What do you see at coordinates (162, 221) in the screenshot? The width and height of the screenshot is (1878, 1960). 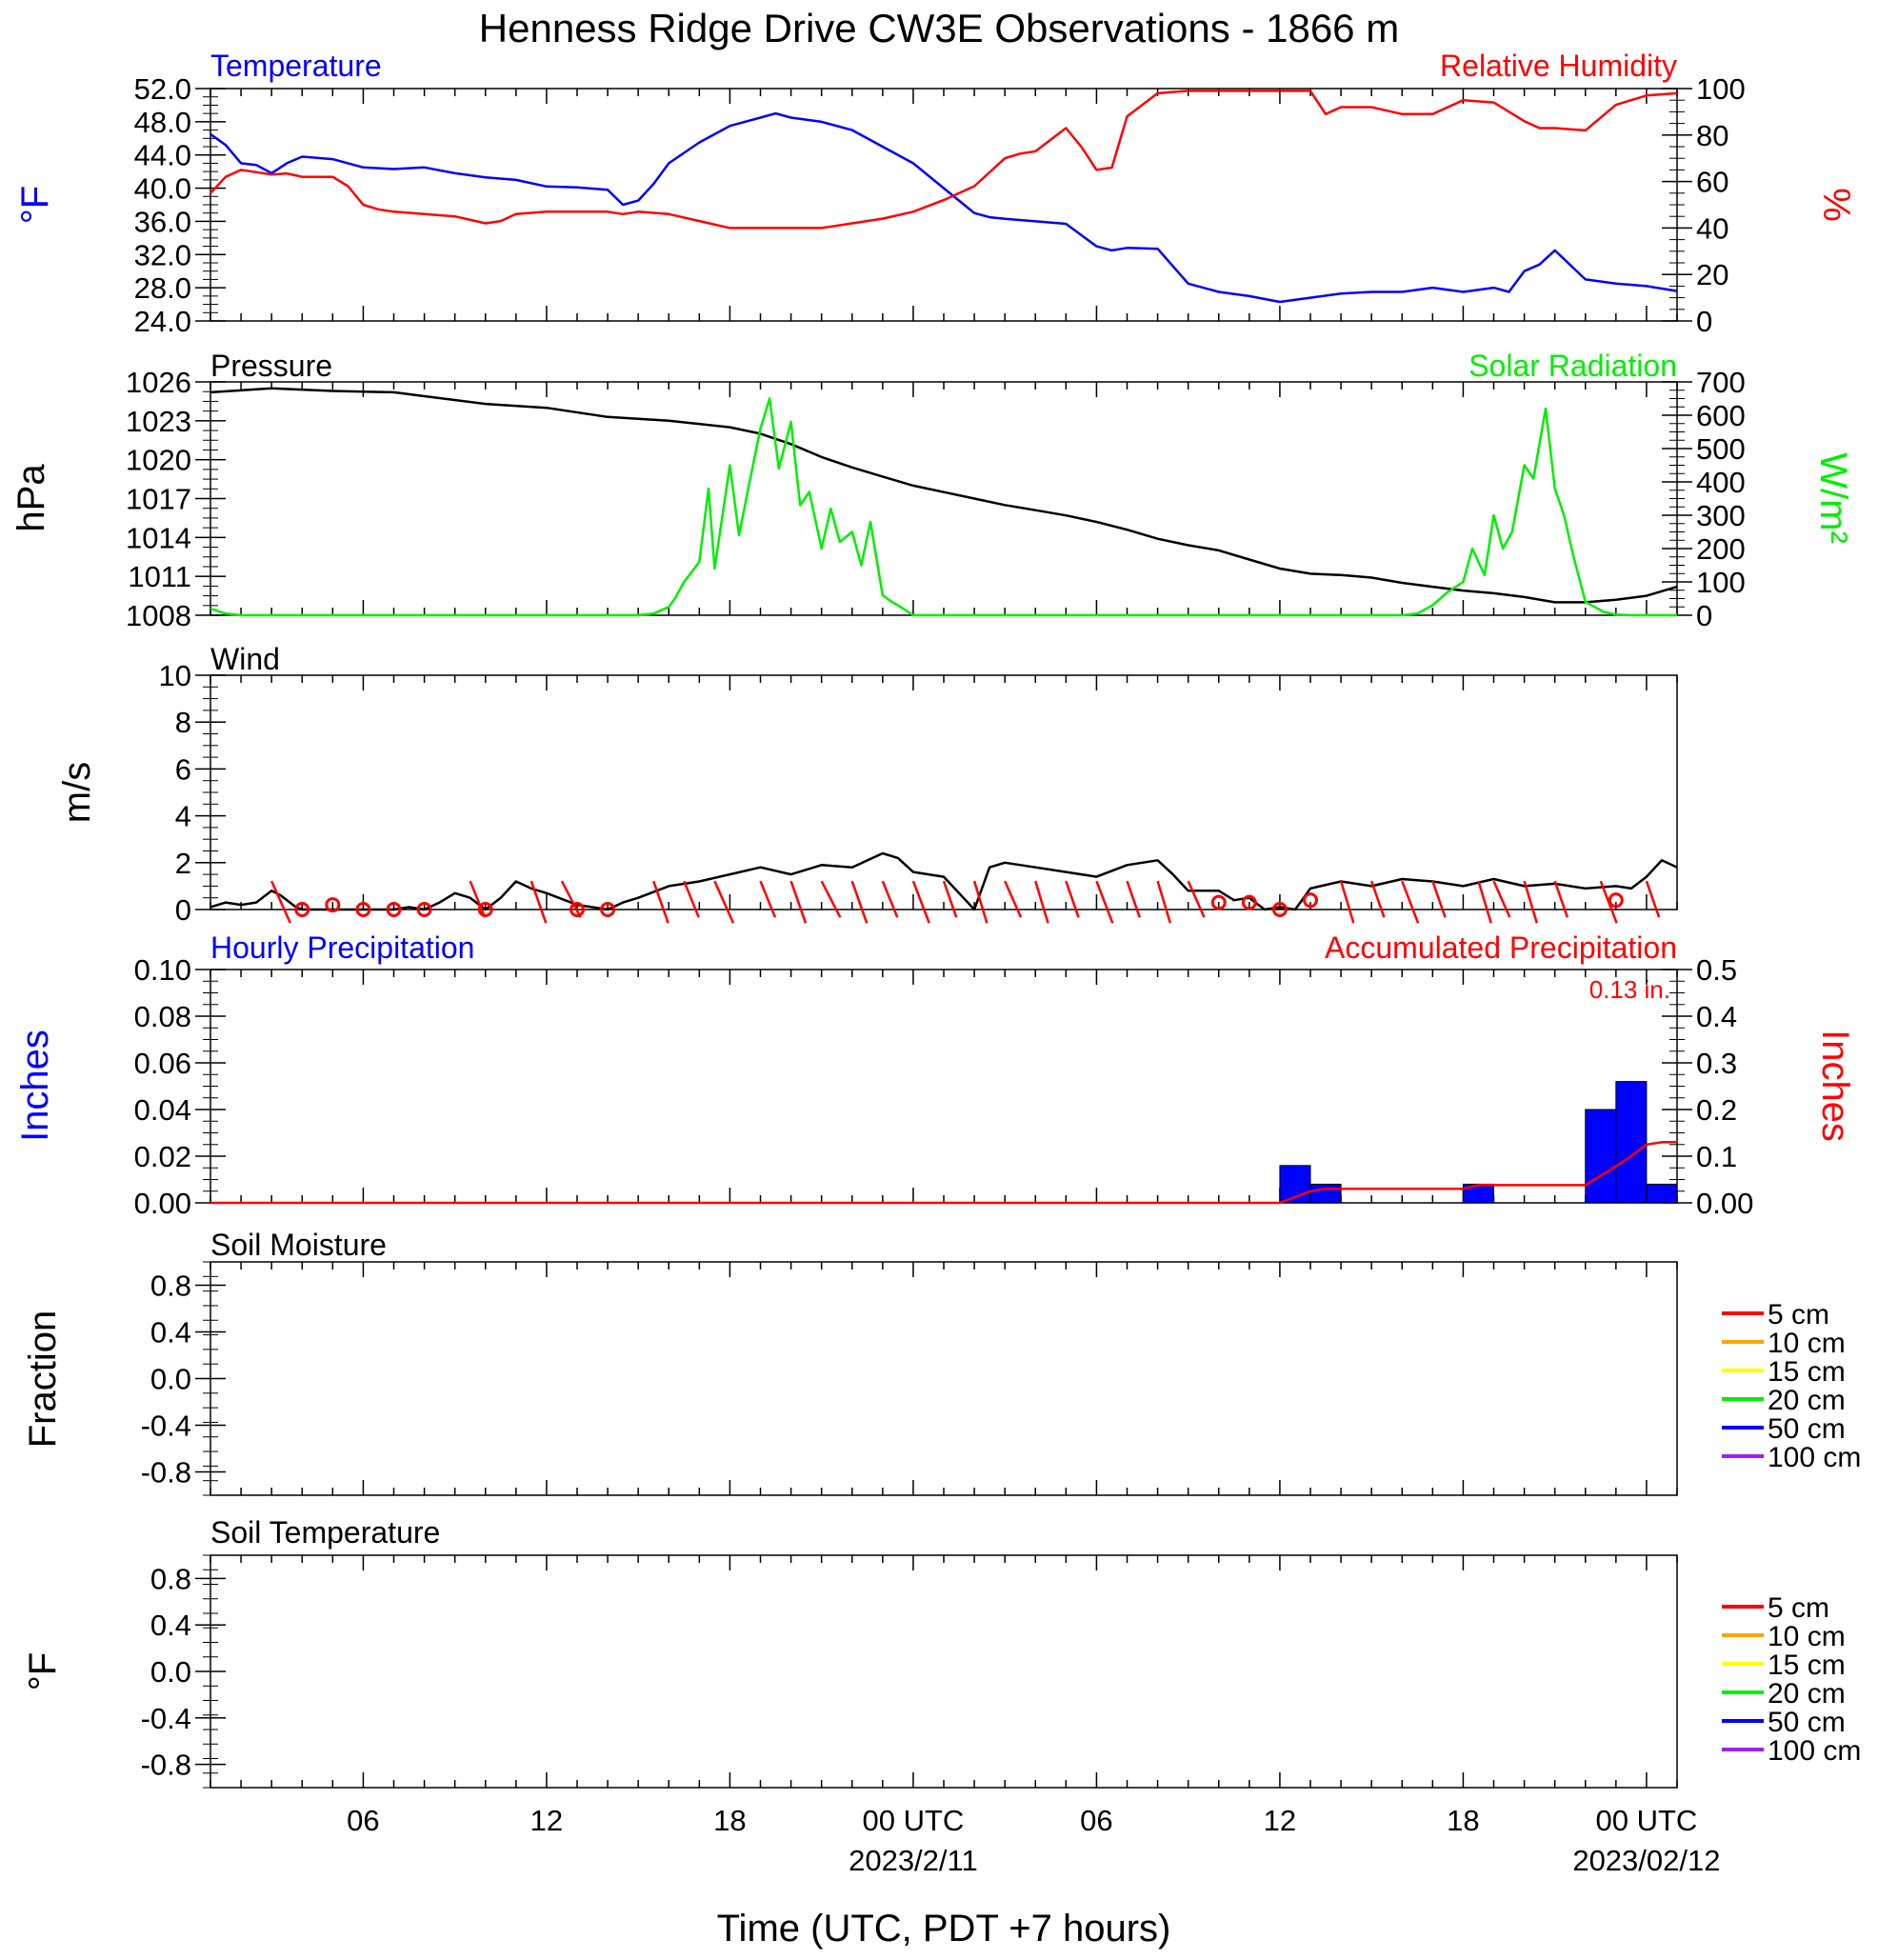 I see `y-tick-label: 36.0` at bounding box center [162, 221].